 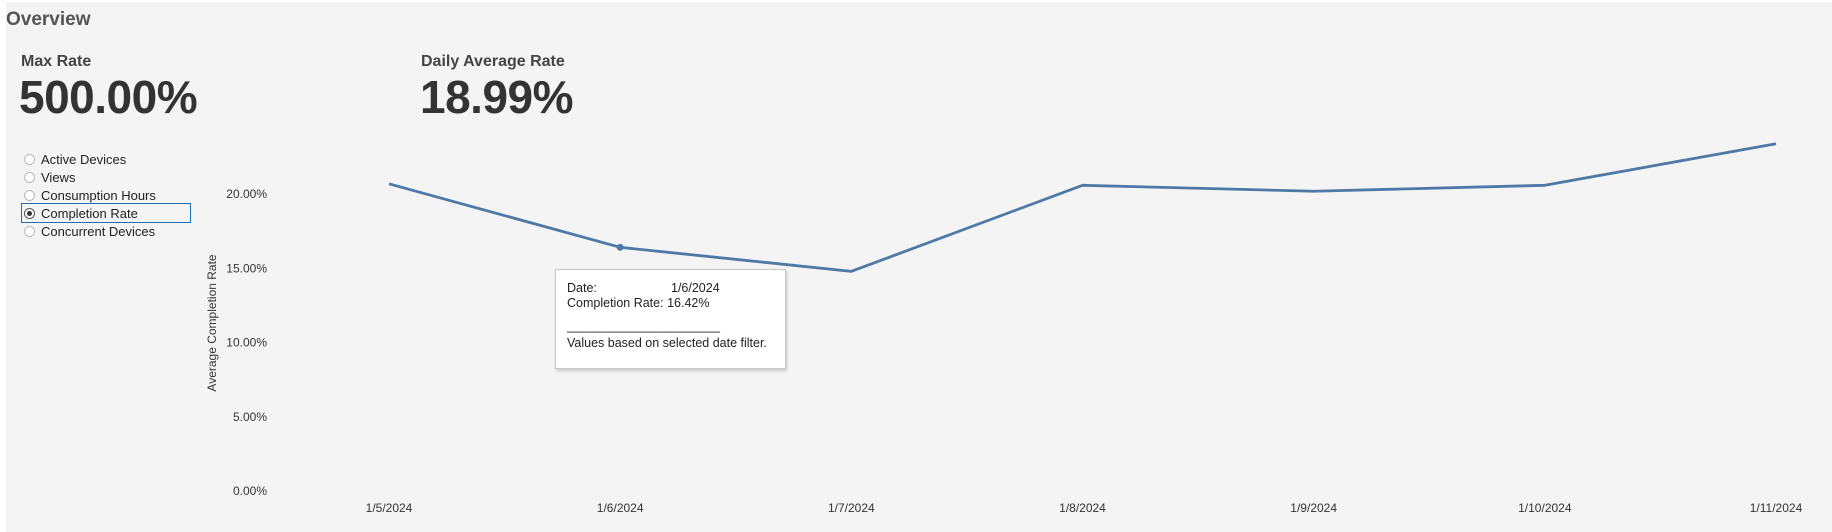 I want to click on x-tick-label: 1/6/2024, so click(x=620, y=508).